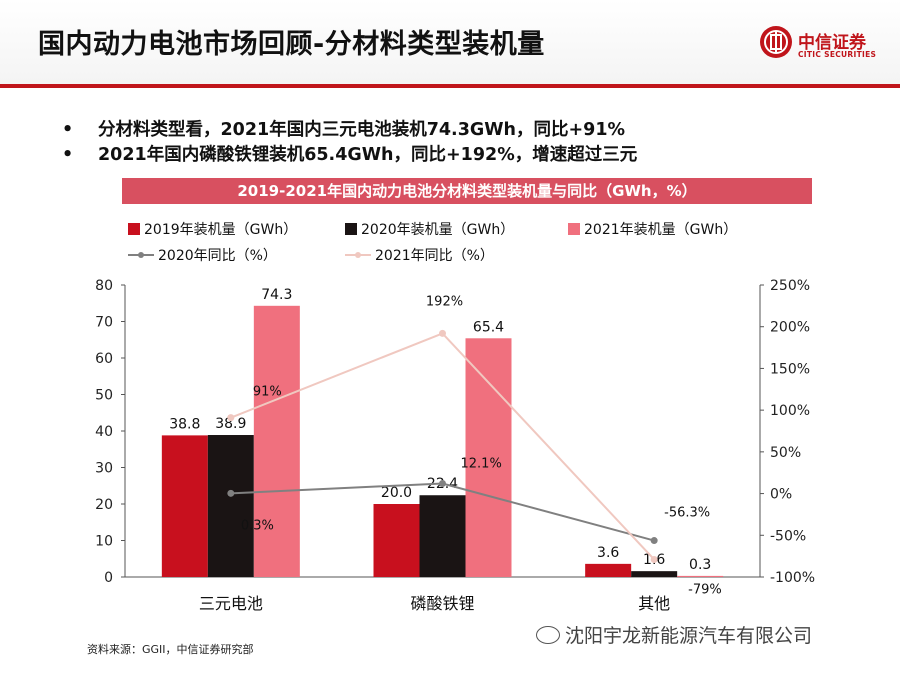 Image resolution: width=900 pixels, height=675 pixels. What do you see at coordinates (785, 453) in the screenshot?
I see `right-tick-label: 50%` at bounding box center [785, 453].